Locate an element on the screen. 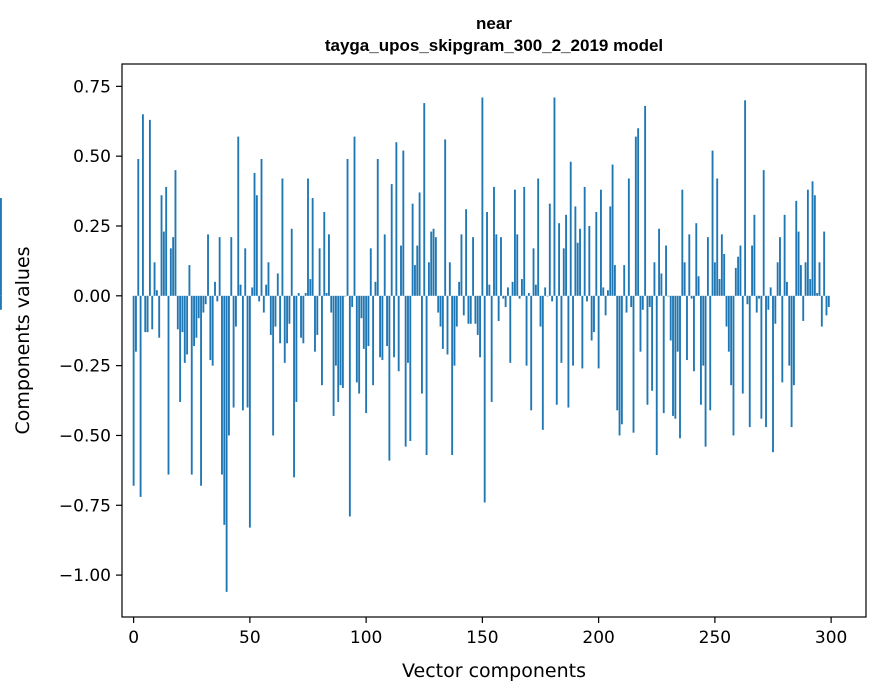 The width and height of the screenshot is (880, 696). chart-title-line2: tayga_upos_skipgram_300_2_2019 model is located at coordinates (494, 45).